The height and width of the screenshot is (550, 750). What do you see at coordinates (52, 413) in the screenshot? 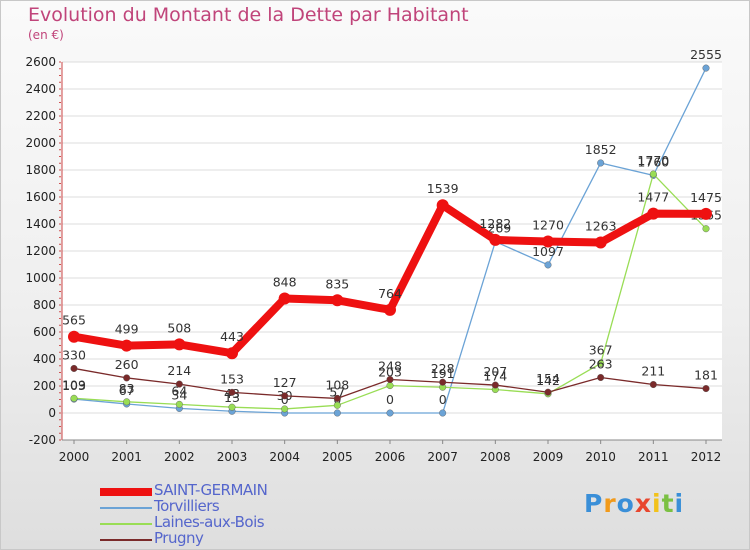
I see `y-tick-label: 0` at bounding box center [52, 413].